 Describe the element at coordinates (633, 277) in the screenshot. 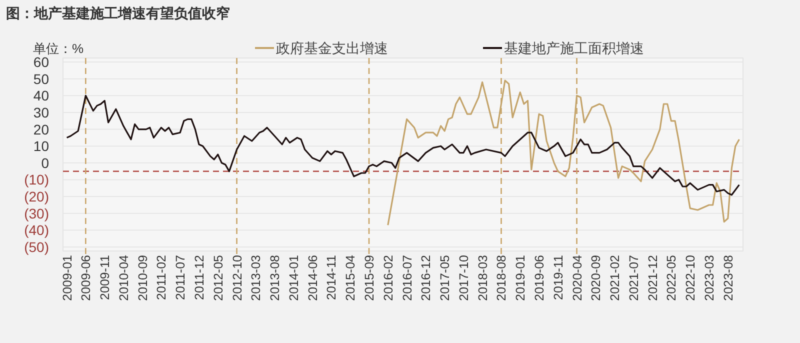

I see `x-tick-label: 2021-07` at that location.